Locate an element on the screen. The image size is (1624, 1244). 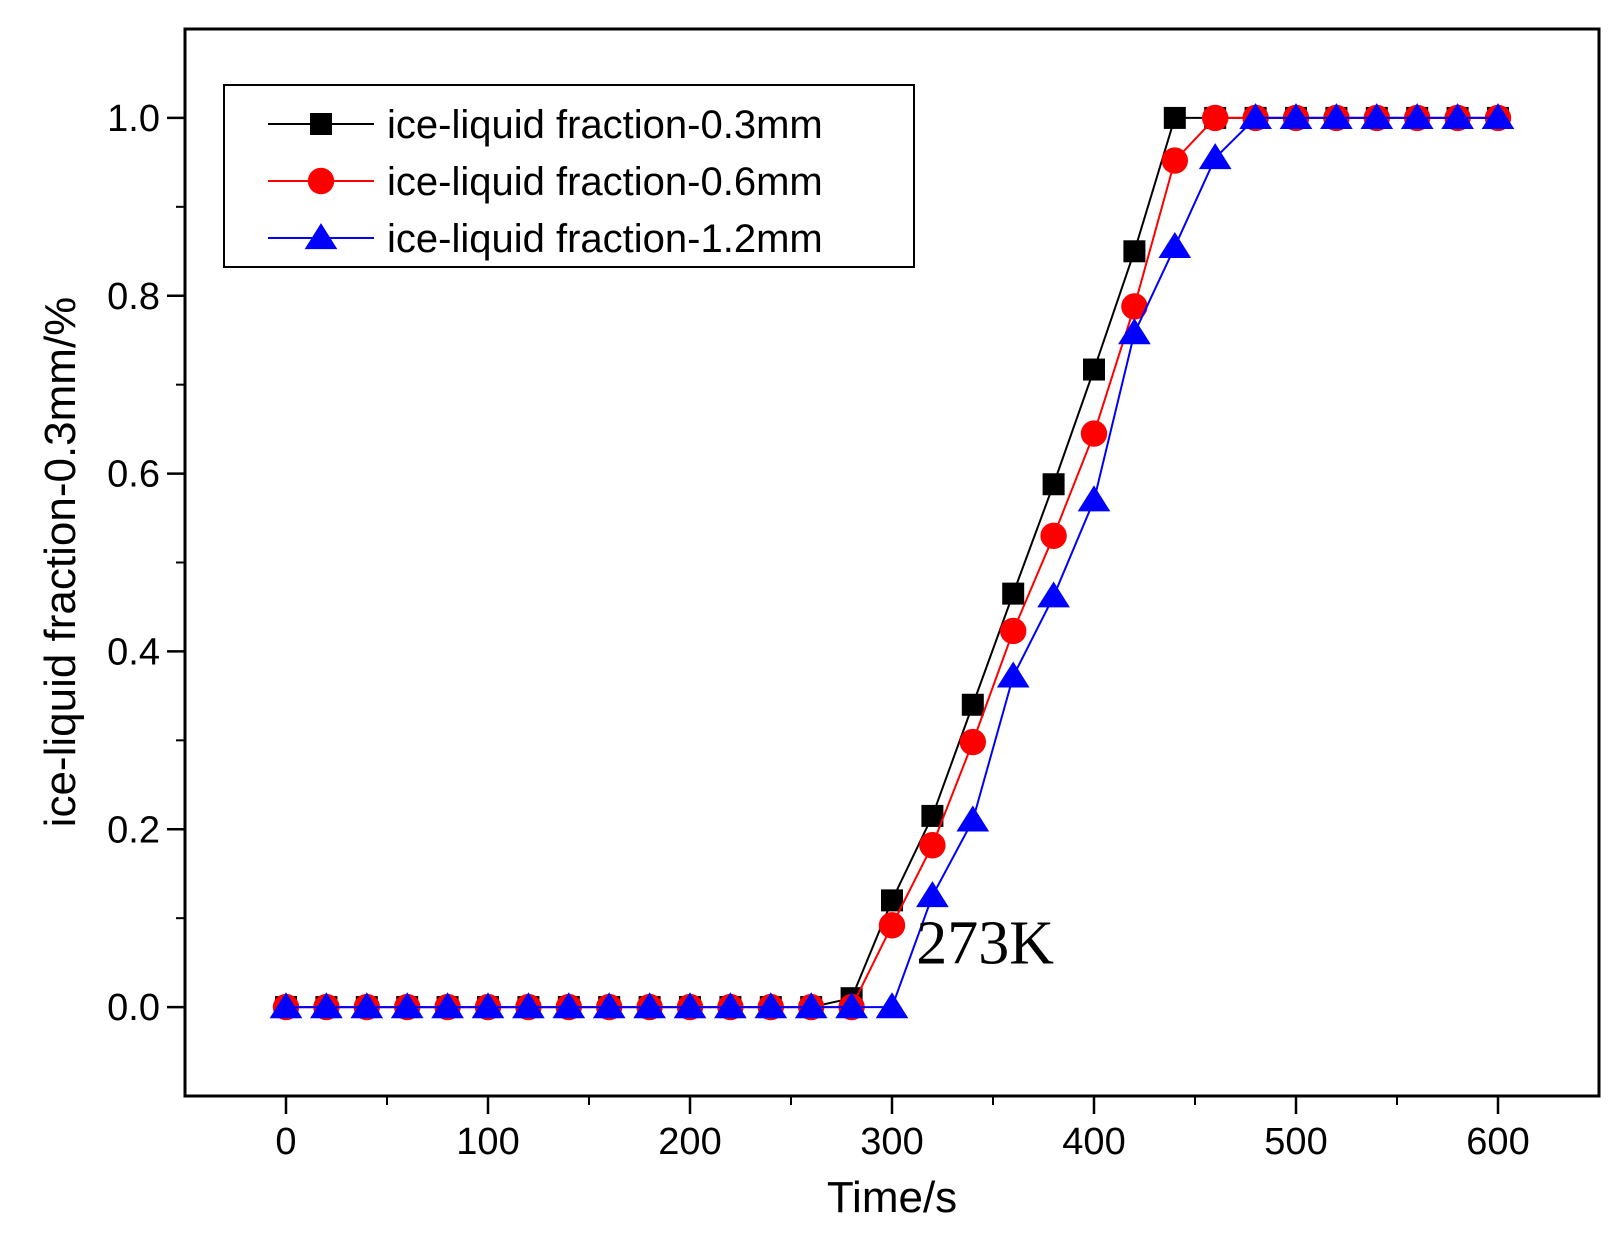
legend-item-2: ice-liquid fraction-0.6mm is located at coordinates (545, 182).